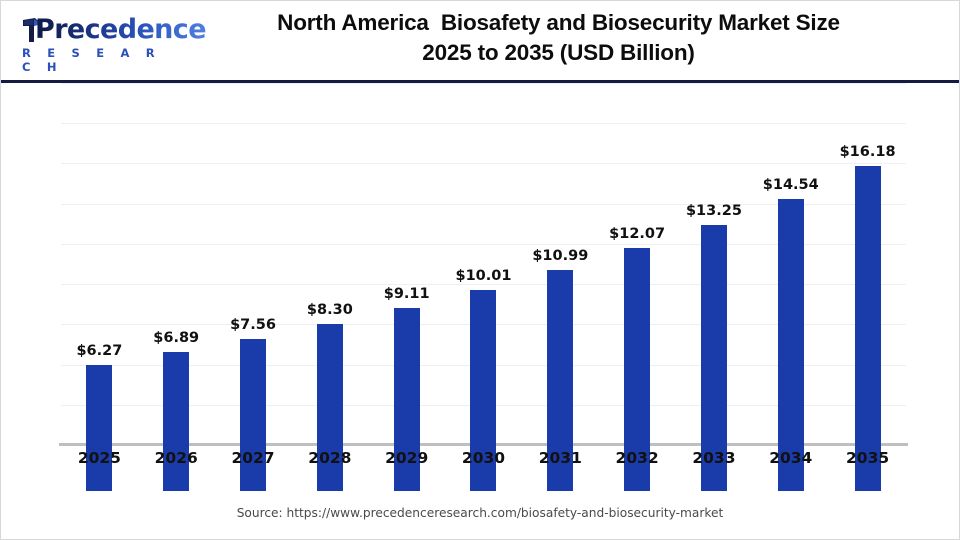 The height and width of the screenshot is (540, 960). I want to click on x-axis-tick-label: 2027, so click(253, 458).